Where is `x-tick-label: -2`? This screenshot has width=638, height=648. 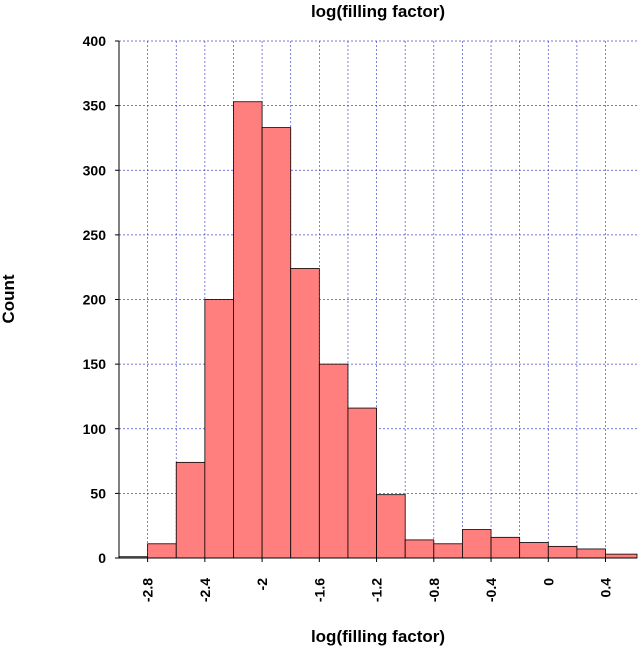 x-tick-label: -2 is located at coordinates (262, 584).